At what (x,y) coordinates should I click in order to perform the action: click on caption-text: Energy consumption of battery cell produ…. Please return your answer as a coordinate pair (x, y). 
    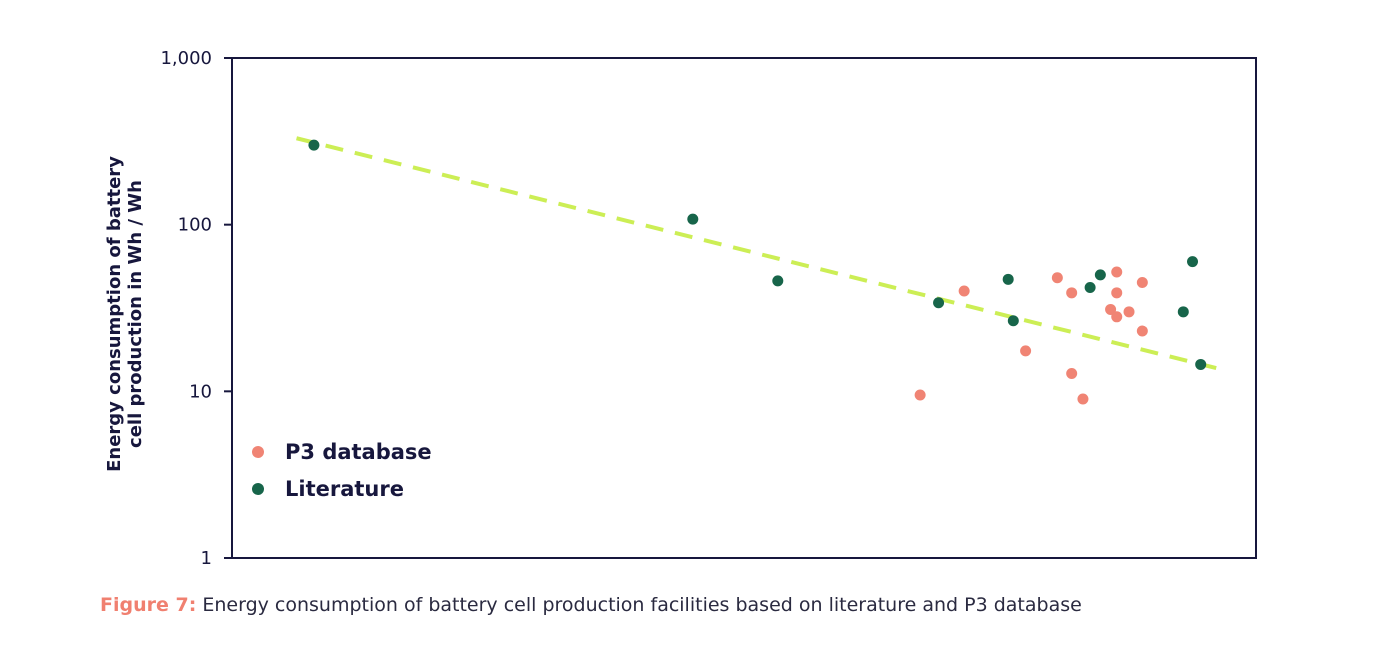
    Looking at the image, I should click on (639, 605).